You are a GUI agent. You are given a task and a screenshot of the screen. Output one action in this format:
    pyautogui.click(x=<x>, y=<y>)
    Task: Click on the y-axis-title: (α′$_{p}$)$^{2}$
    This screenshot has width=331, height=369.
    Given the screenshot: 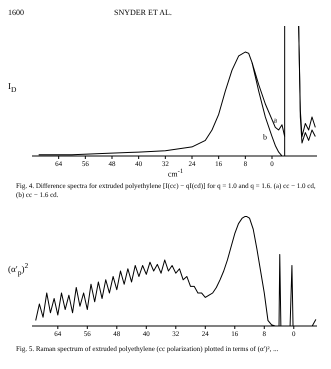 What is the action you would take?
    pyautogui.click(x=18, y=269)
    